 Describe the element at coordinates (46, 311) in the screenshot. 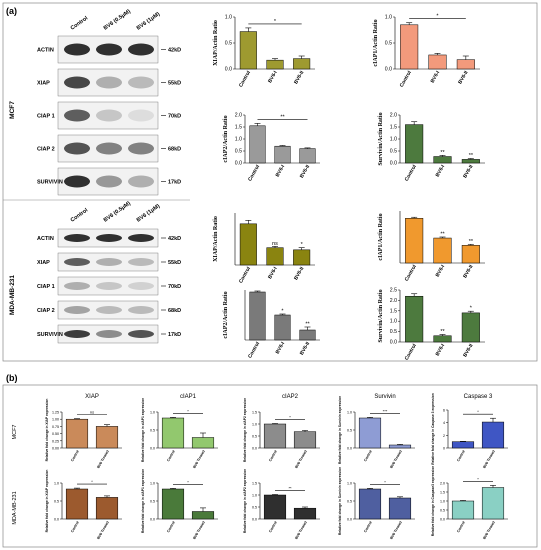

I see `protein-label: CIAP 2` at that location.